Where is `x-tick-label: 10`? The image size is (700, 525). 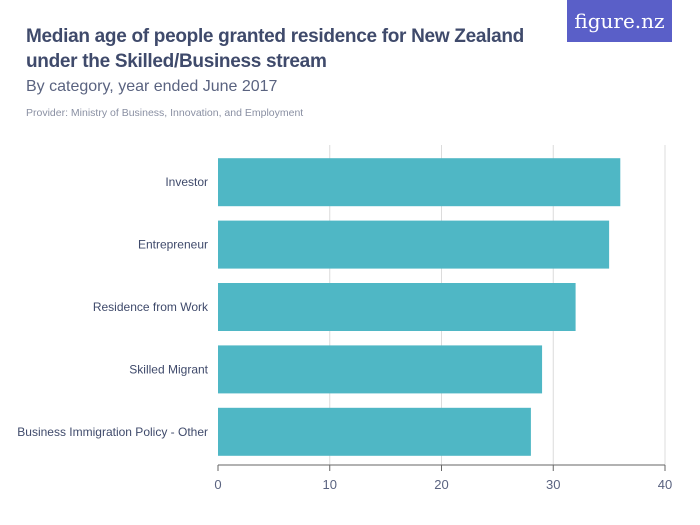 x-tick-label: 10 is located at coordinates (330, 484).